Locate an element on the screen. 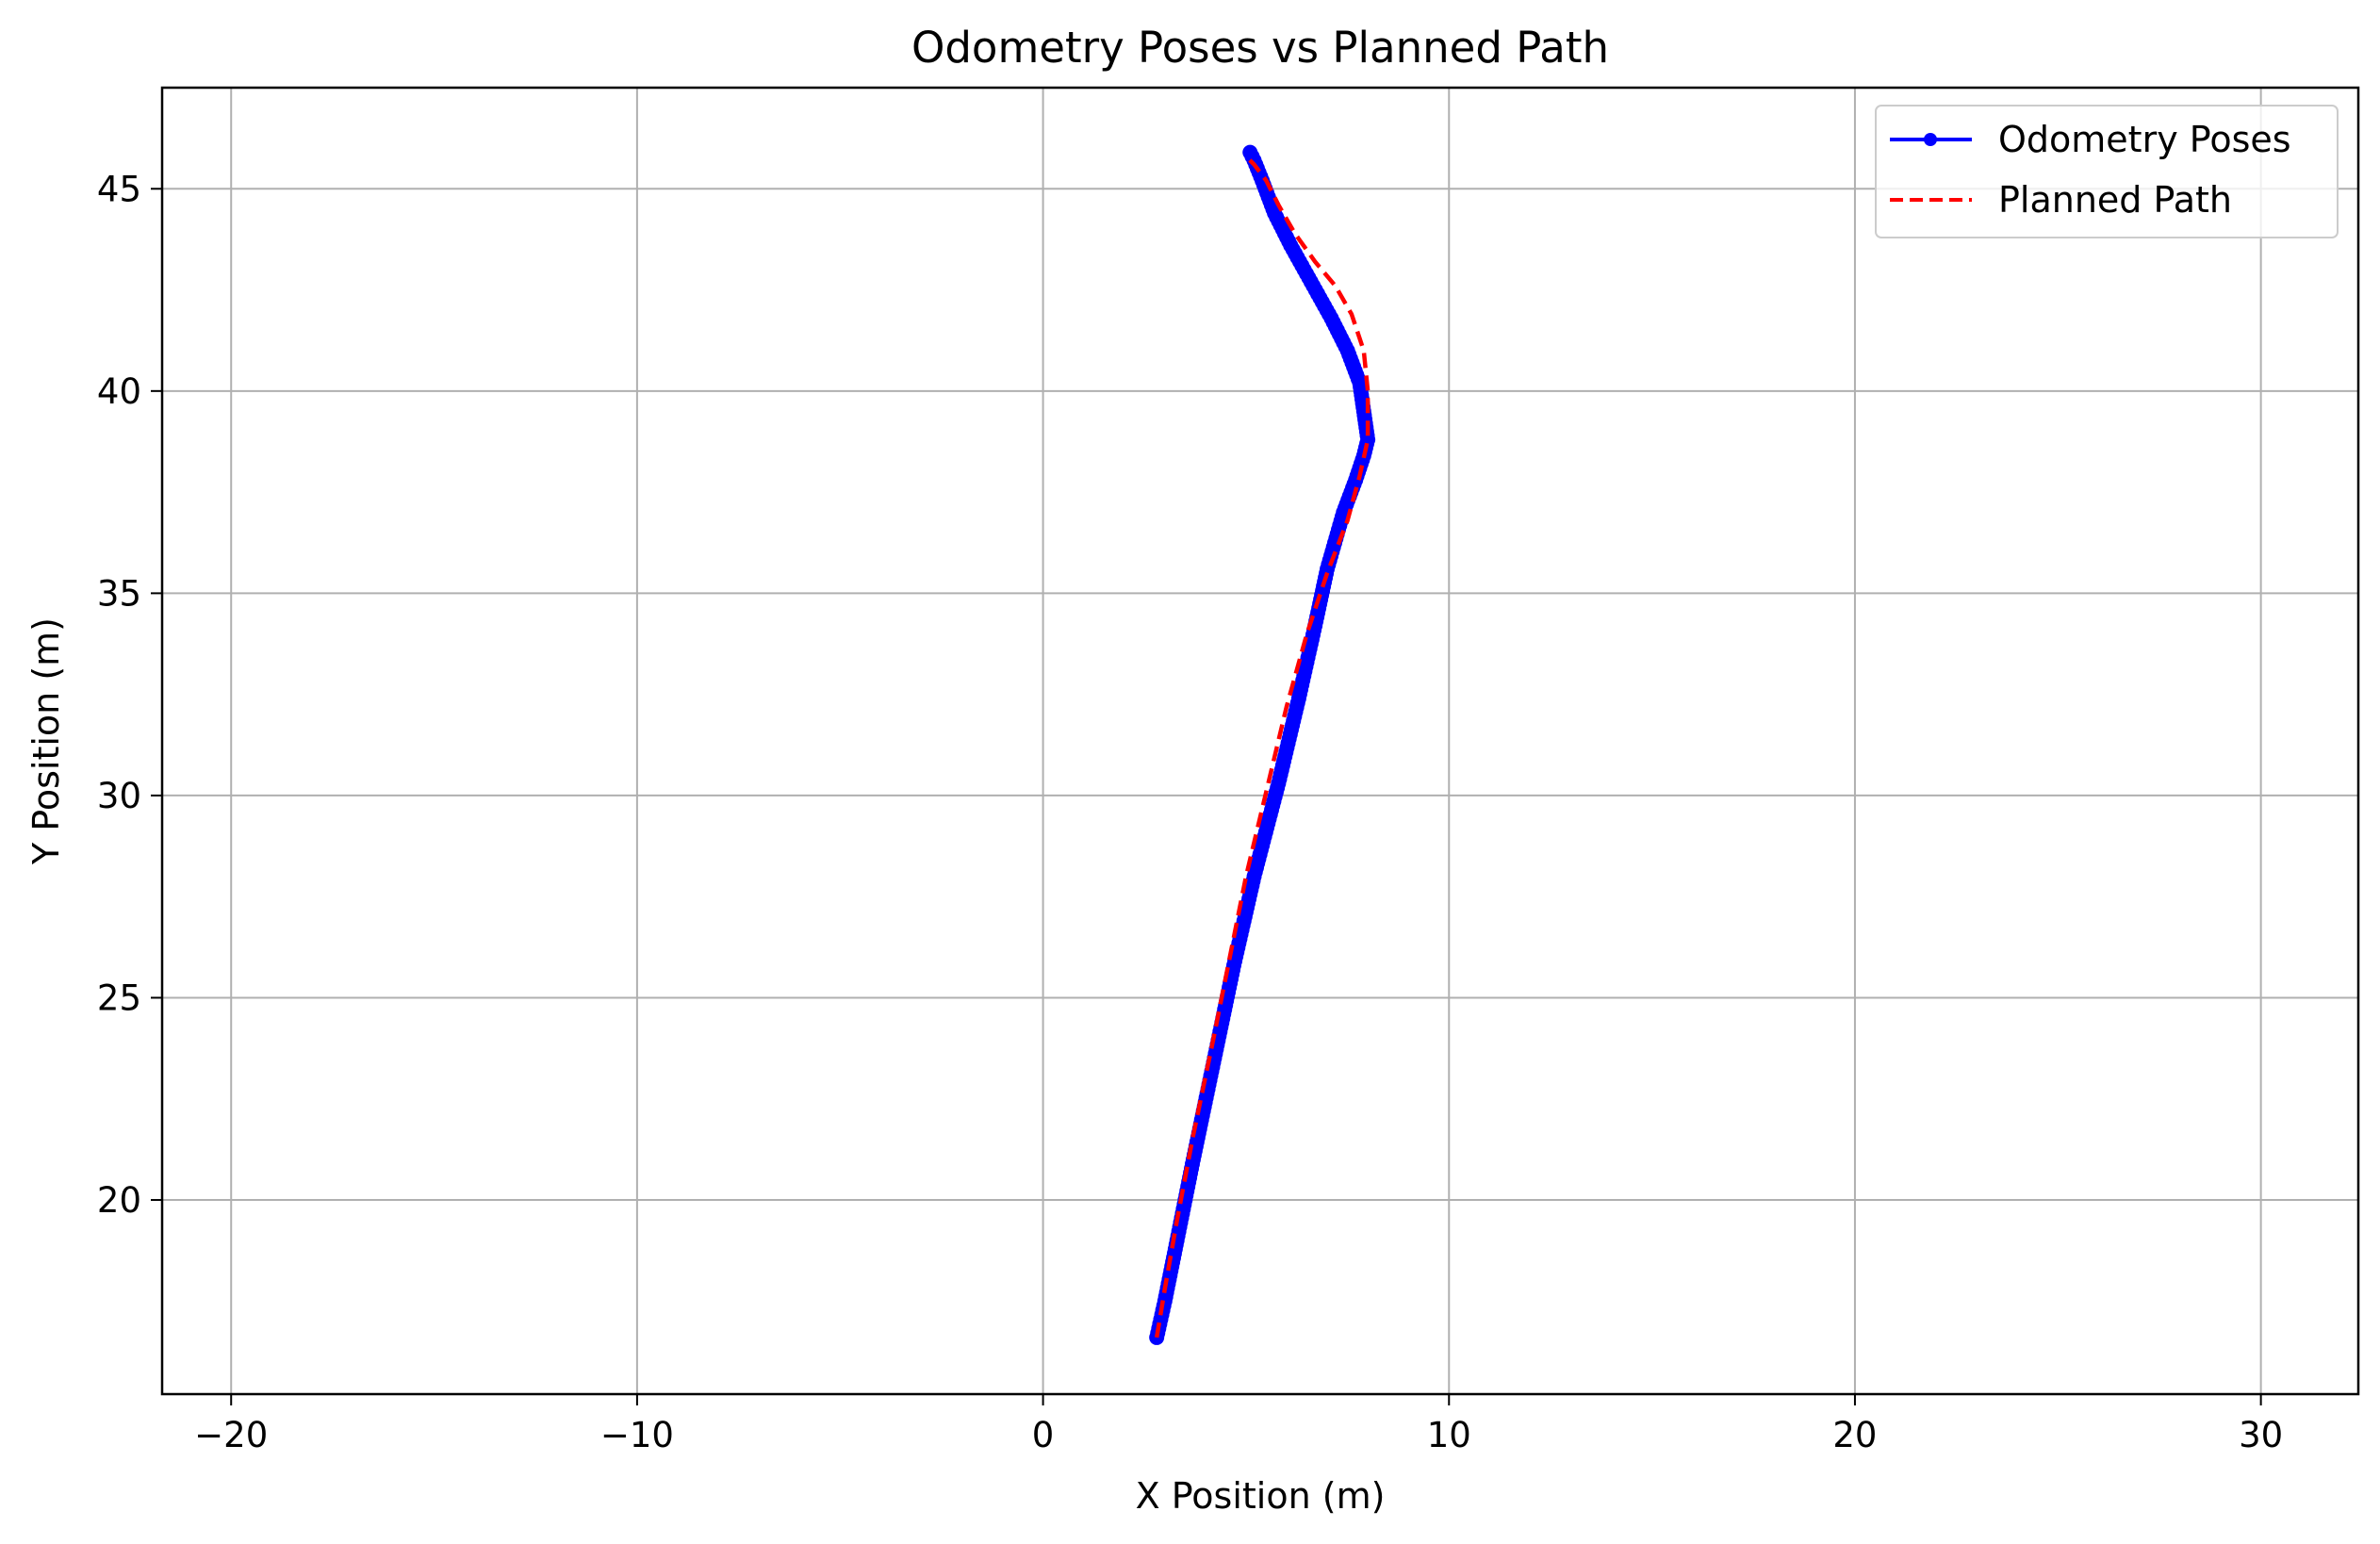 The width and height of the screenshot is (2380, 1544). x-tick-label: 20 is located at coordinates (1854, 1435).